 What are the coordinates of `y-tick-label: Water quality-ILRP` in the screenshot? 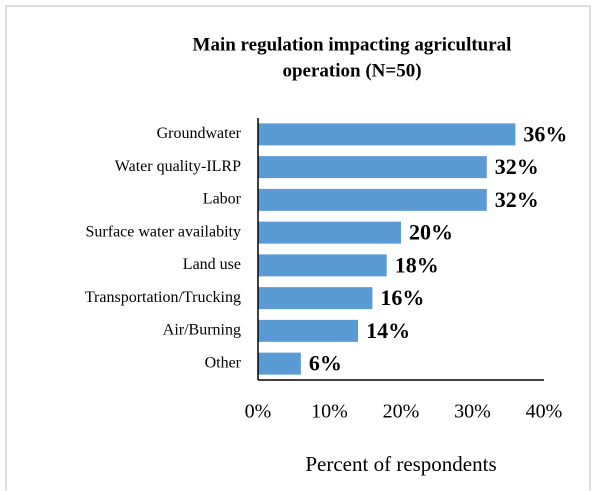 It's located at (178, 166).